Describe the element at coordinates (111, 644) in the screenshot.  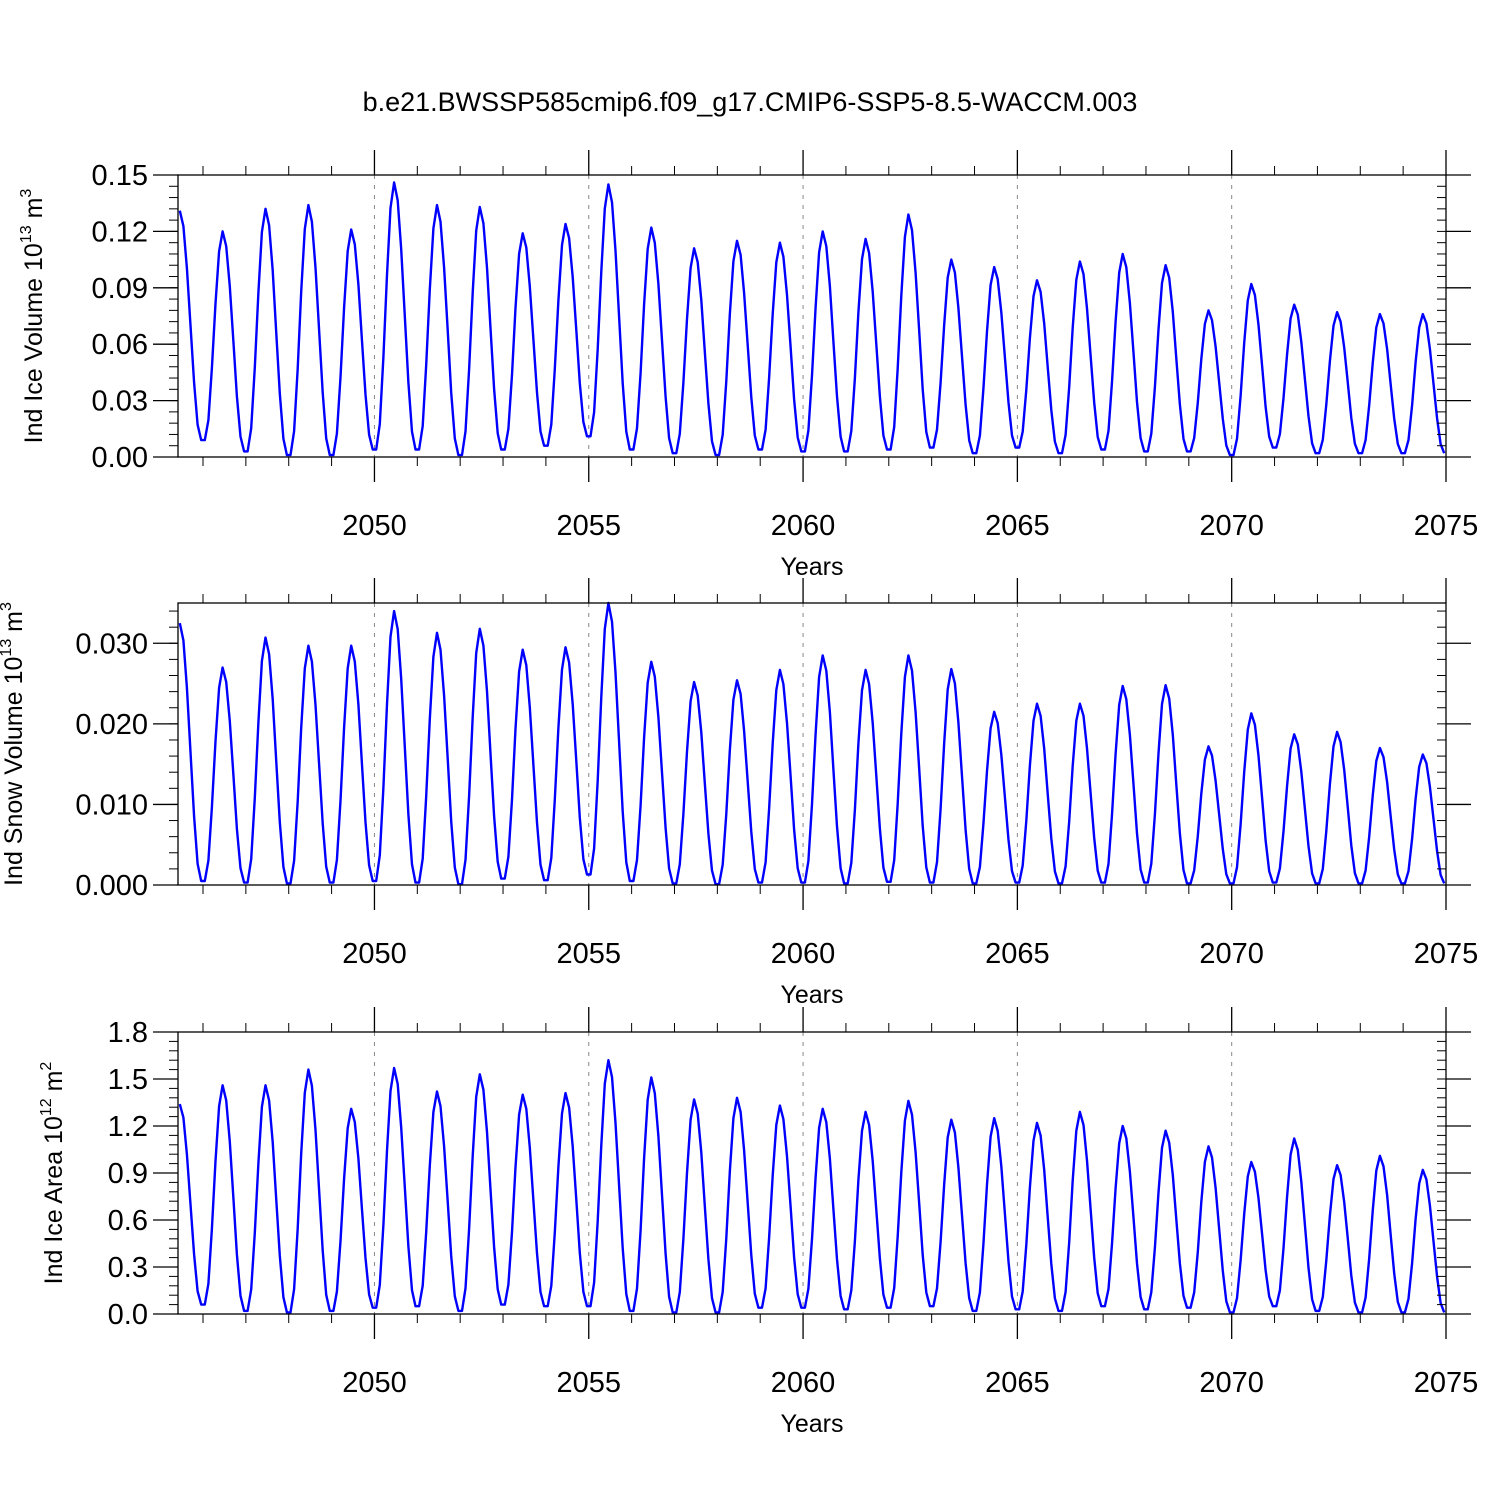
I see `y-tick-label: 0.030` at that location.